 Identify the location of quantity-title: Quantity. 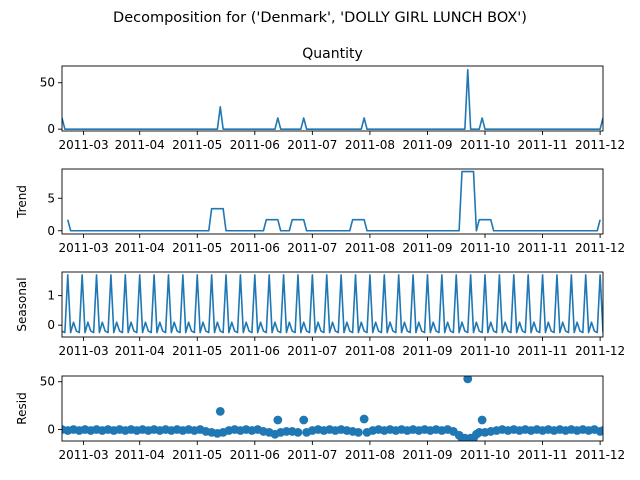
(332, 54).